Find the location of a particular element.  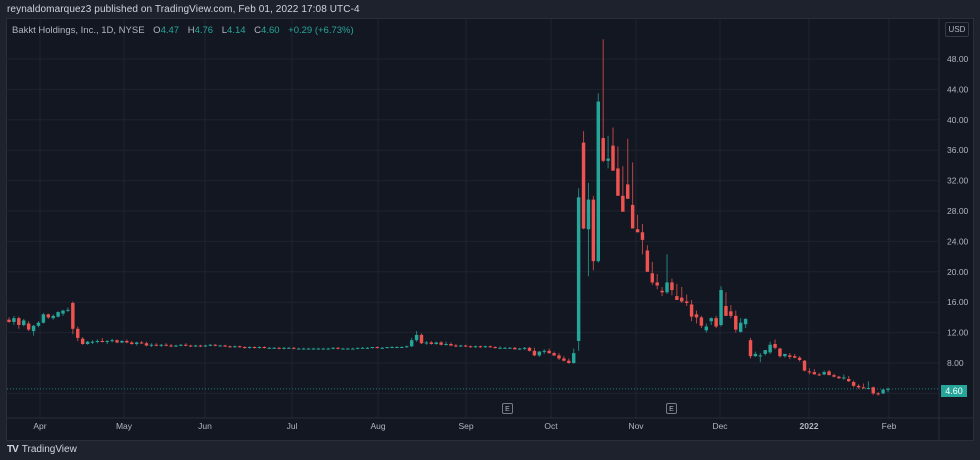

close-label: C is located at coordinates (258, 30).